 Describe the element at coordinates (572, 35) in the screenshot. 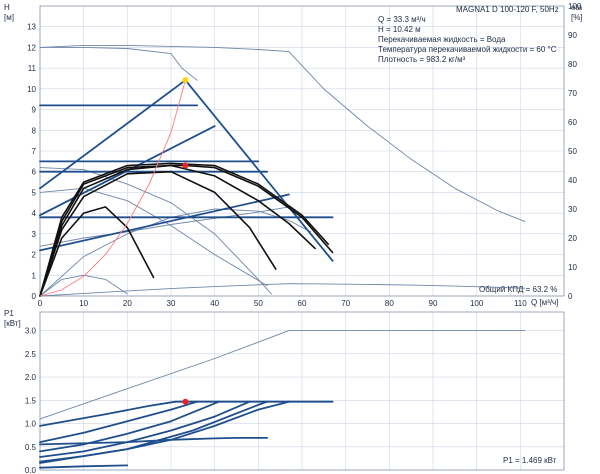

I see `y-right-tick-label: 90` at that location.